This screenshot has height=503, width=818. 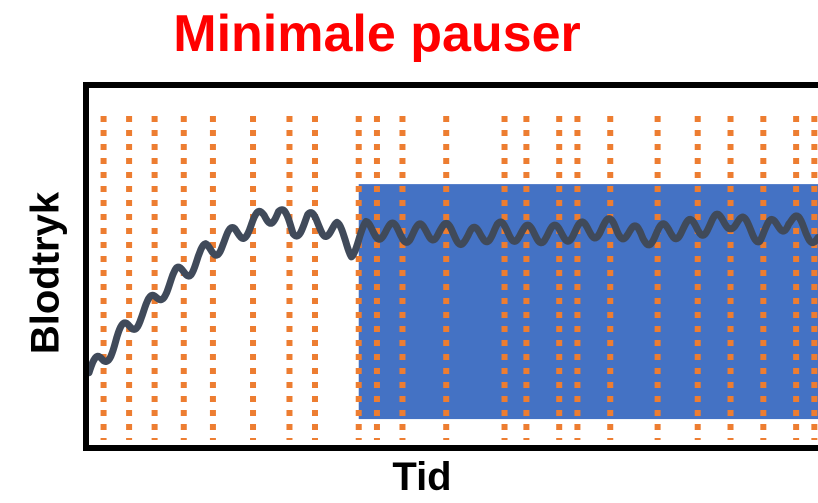 What do you see at coordinates (422, 477) in the screenshot?
I see `x-axis-label: Tid` at bounding box center [422, 477].